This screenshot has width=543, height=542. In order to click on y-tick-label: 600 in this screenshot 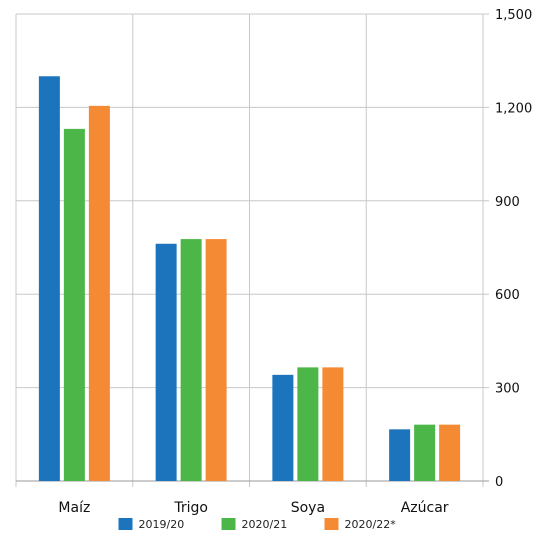, I will do `click(507, 295)`.